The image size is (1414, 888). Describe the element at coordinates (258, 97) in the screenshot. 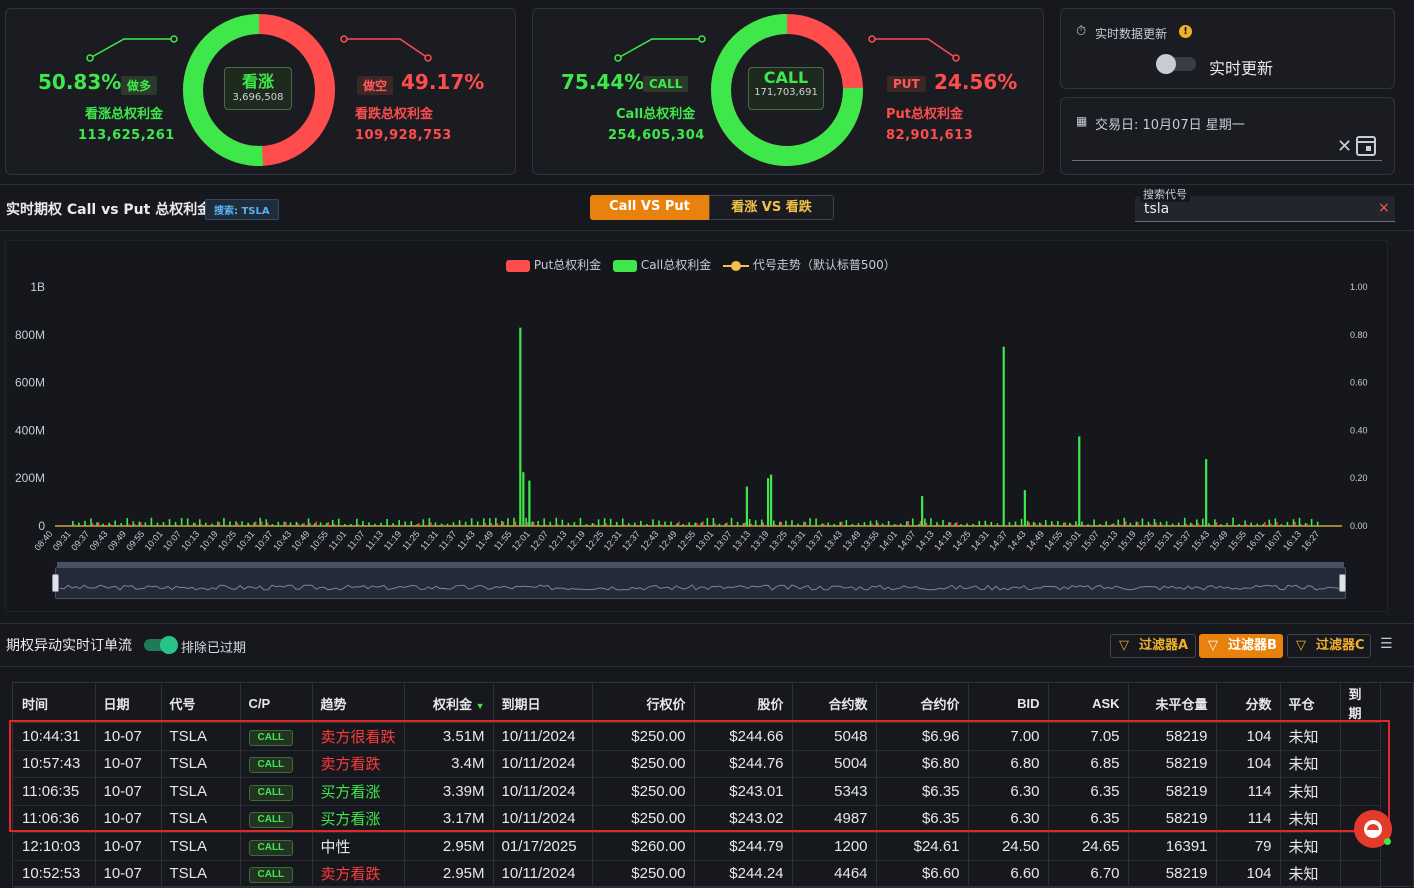

I see `bull-center-value: 3,696,508` at that location.